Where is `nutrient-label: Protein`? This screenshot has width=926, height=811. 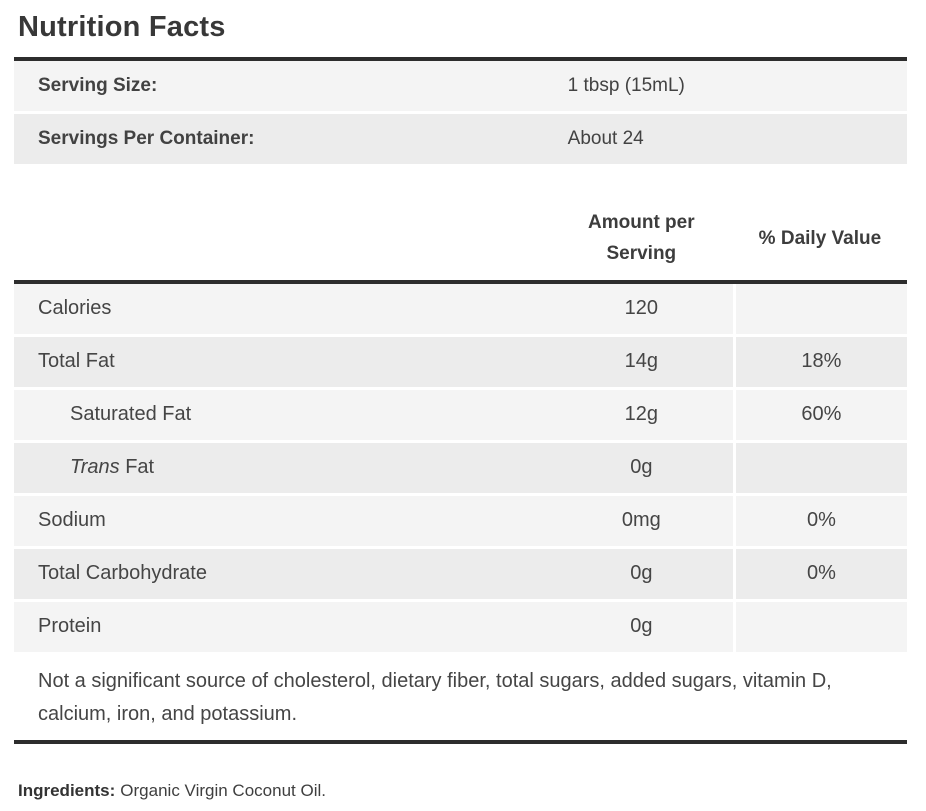 nutrient-label: Protein is located at coordinates (282, 625).